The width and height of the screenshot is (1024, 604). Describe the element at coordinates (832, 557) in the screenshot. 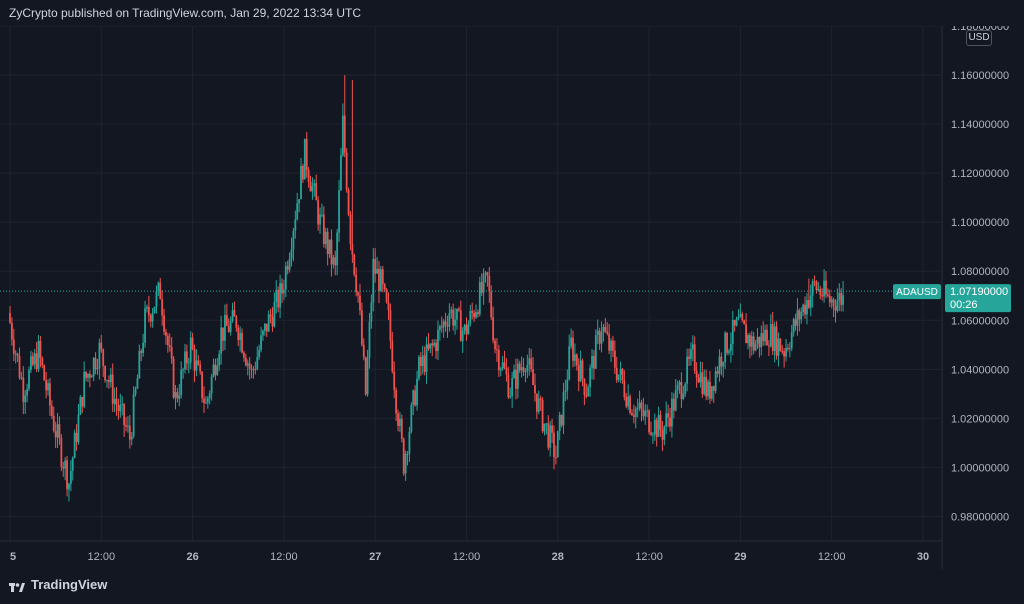

I see `time-tick-label: 12:00` at that location.